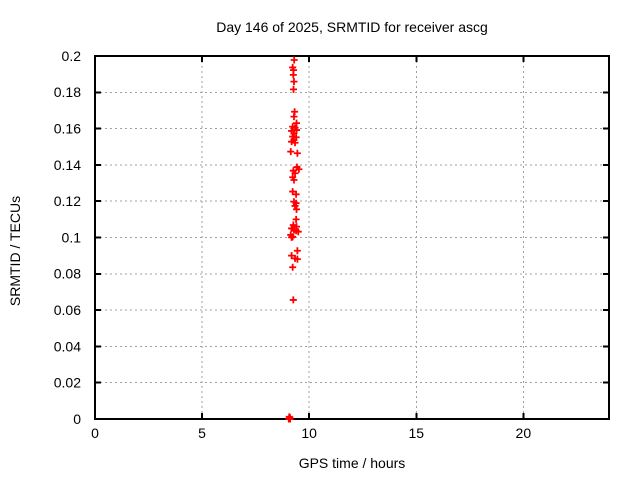 This screenshot has height=480, width=640. Describe the element at coordinates (352, 463) in the screenshot. I see `x-axis-label: GPS time / hours` at that location.